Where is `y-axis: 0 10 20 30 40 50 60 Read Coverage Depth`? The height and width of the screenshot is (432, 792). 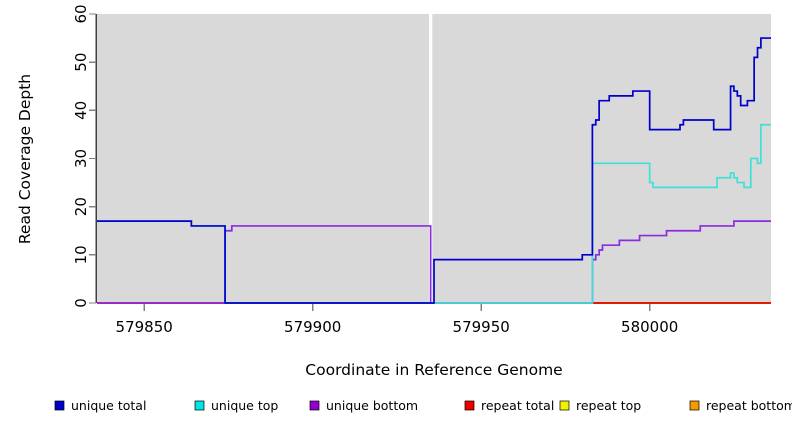 y-axis: 0 10 20 30 40 50 60 Read Coverage Depth is located at coordinates (56, 156).